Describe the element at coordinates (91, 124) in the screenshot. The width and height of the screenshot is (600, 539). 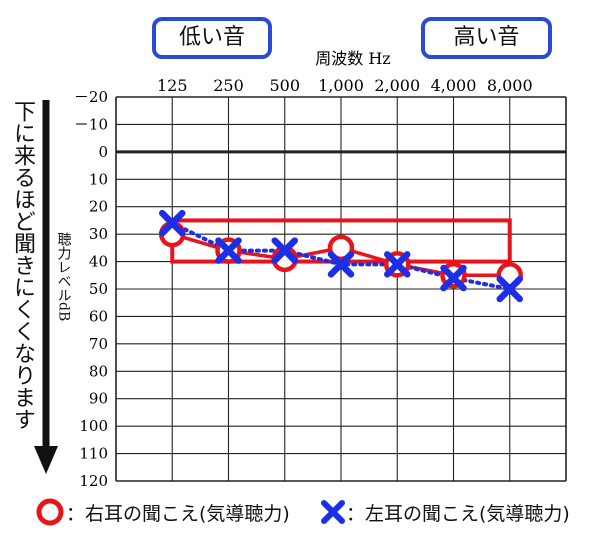
I see `y-tick-label: －10` at that location.